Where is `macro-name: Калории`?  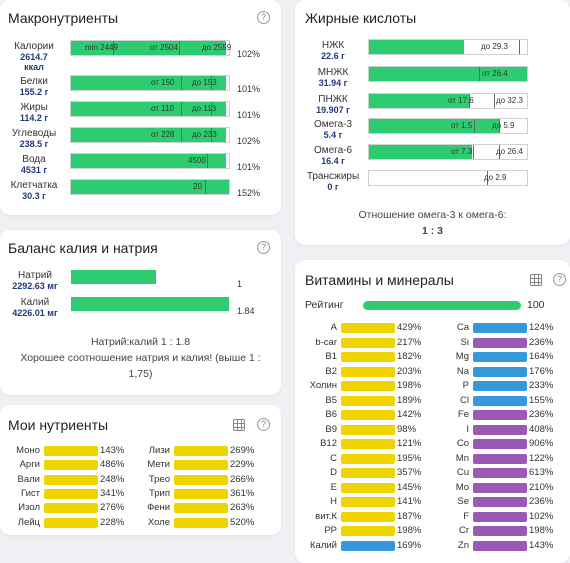 macro-name: Калории is located at coordinates (34, 46).